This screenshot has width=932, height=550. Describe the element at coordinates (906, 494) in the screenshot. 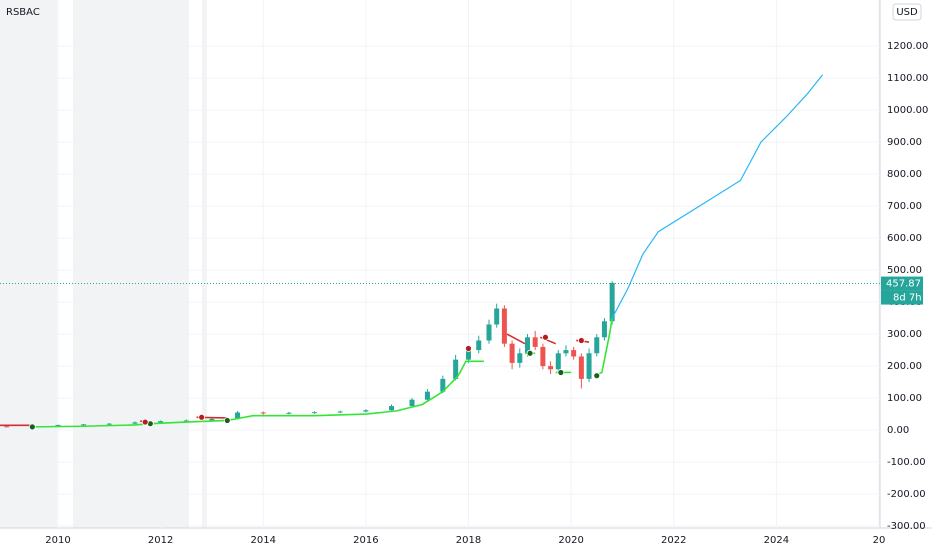

I see `y-tick-label: -200.00` at that location.